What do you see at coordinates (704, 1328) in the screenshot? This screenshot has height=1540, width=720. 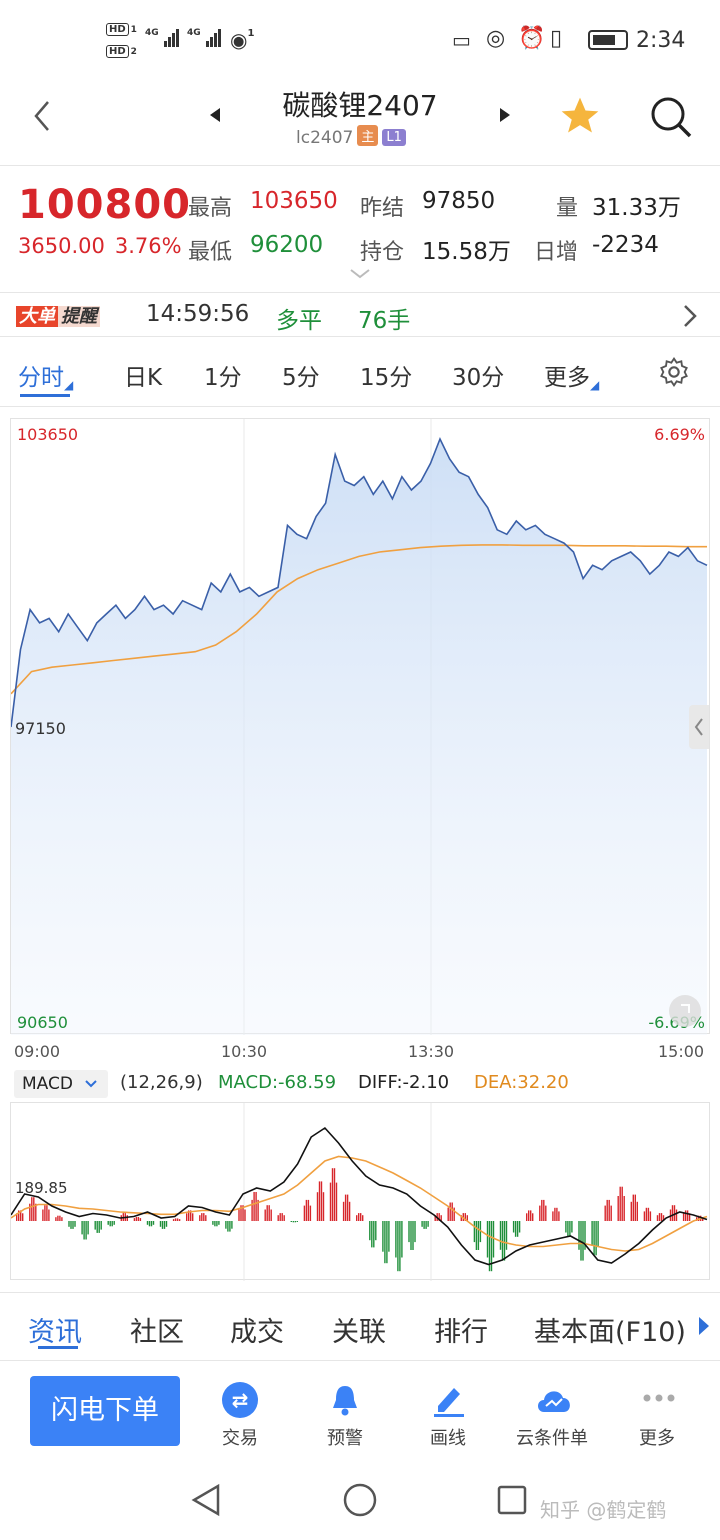 I see `tabs-scroll-right` at bounding box center [704, 1328].